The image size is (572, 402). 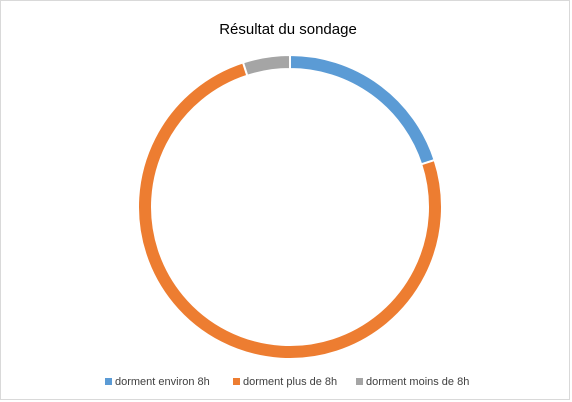 I want to click on chart-title: Résultat du sondage, so click(x=288, y=29).